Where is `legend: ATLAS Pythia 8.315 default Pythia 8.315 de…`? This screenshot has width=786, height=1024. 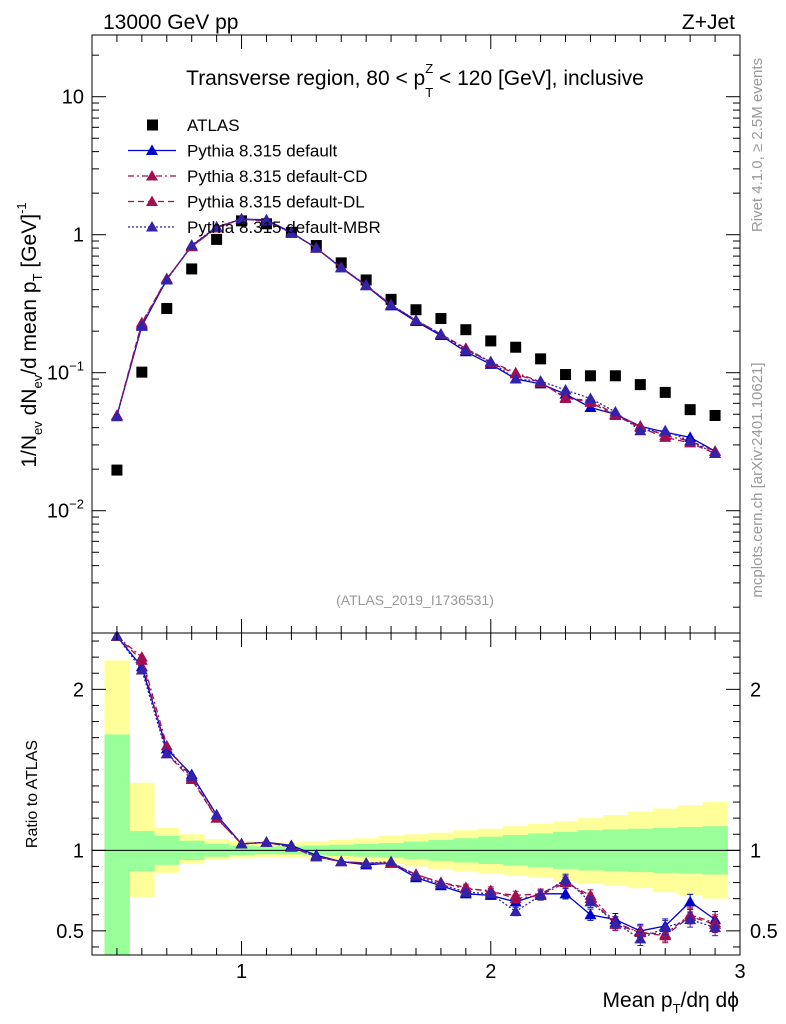 legend: ATLAS Pythia 8.315 default Pythia 8.315 de… is located at coordinates (254, 176).